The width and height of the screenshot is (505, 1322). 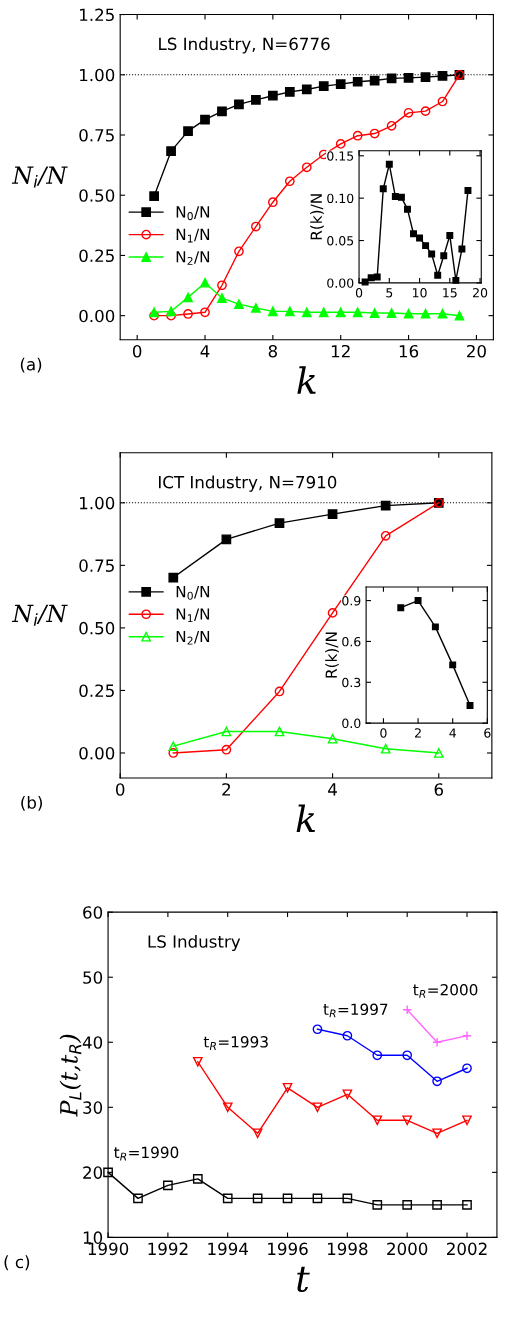 What do you see at coordinates (39, 177) in the screenshot?
I see `y-axis-title: N$_{i}$/N` at bounding box center [39, 177].